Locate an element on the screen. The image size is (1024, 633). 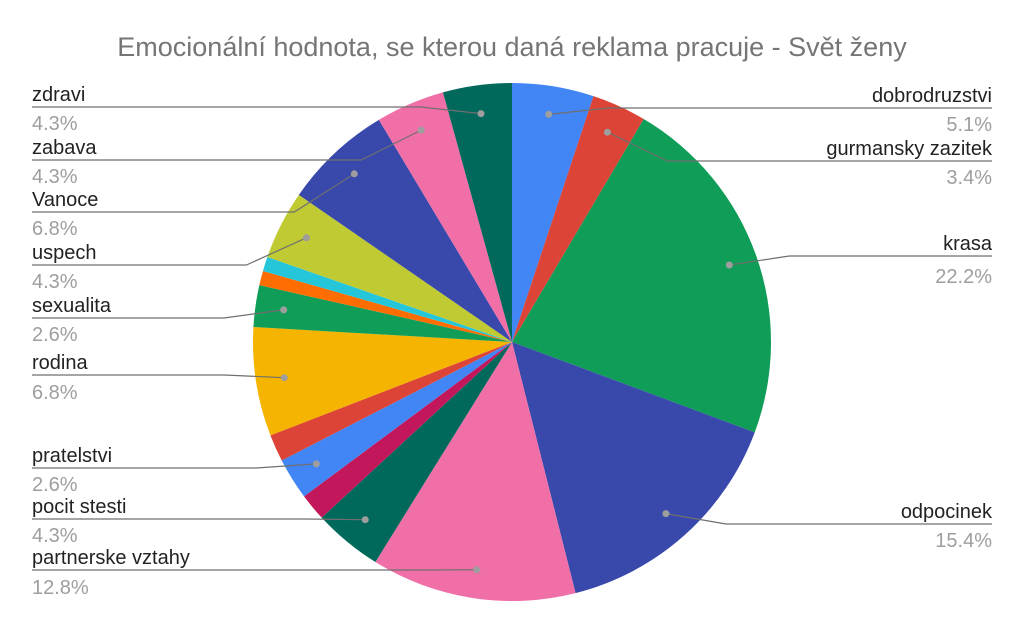
pie-slice-gurmansky-zazitek is located at coordinates (578, 219).